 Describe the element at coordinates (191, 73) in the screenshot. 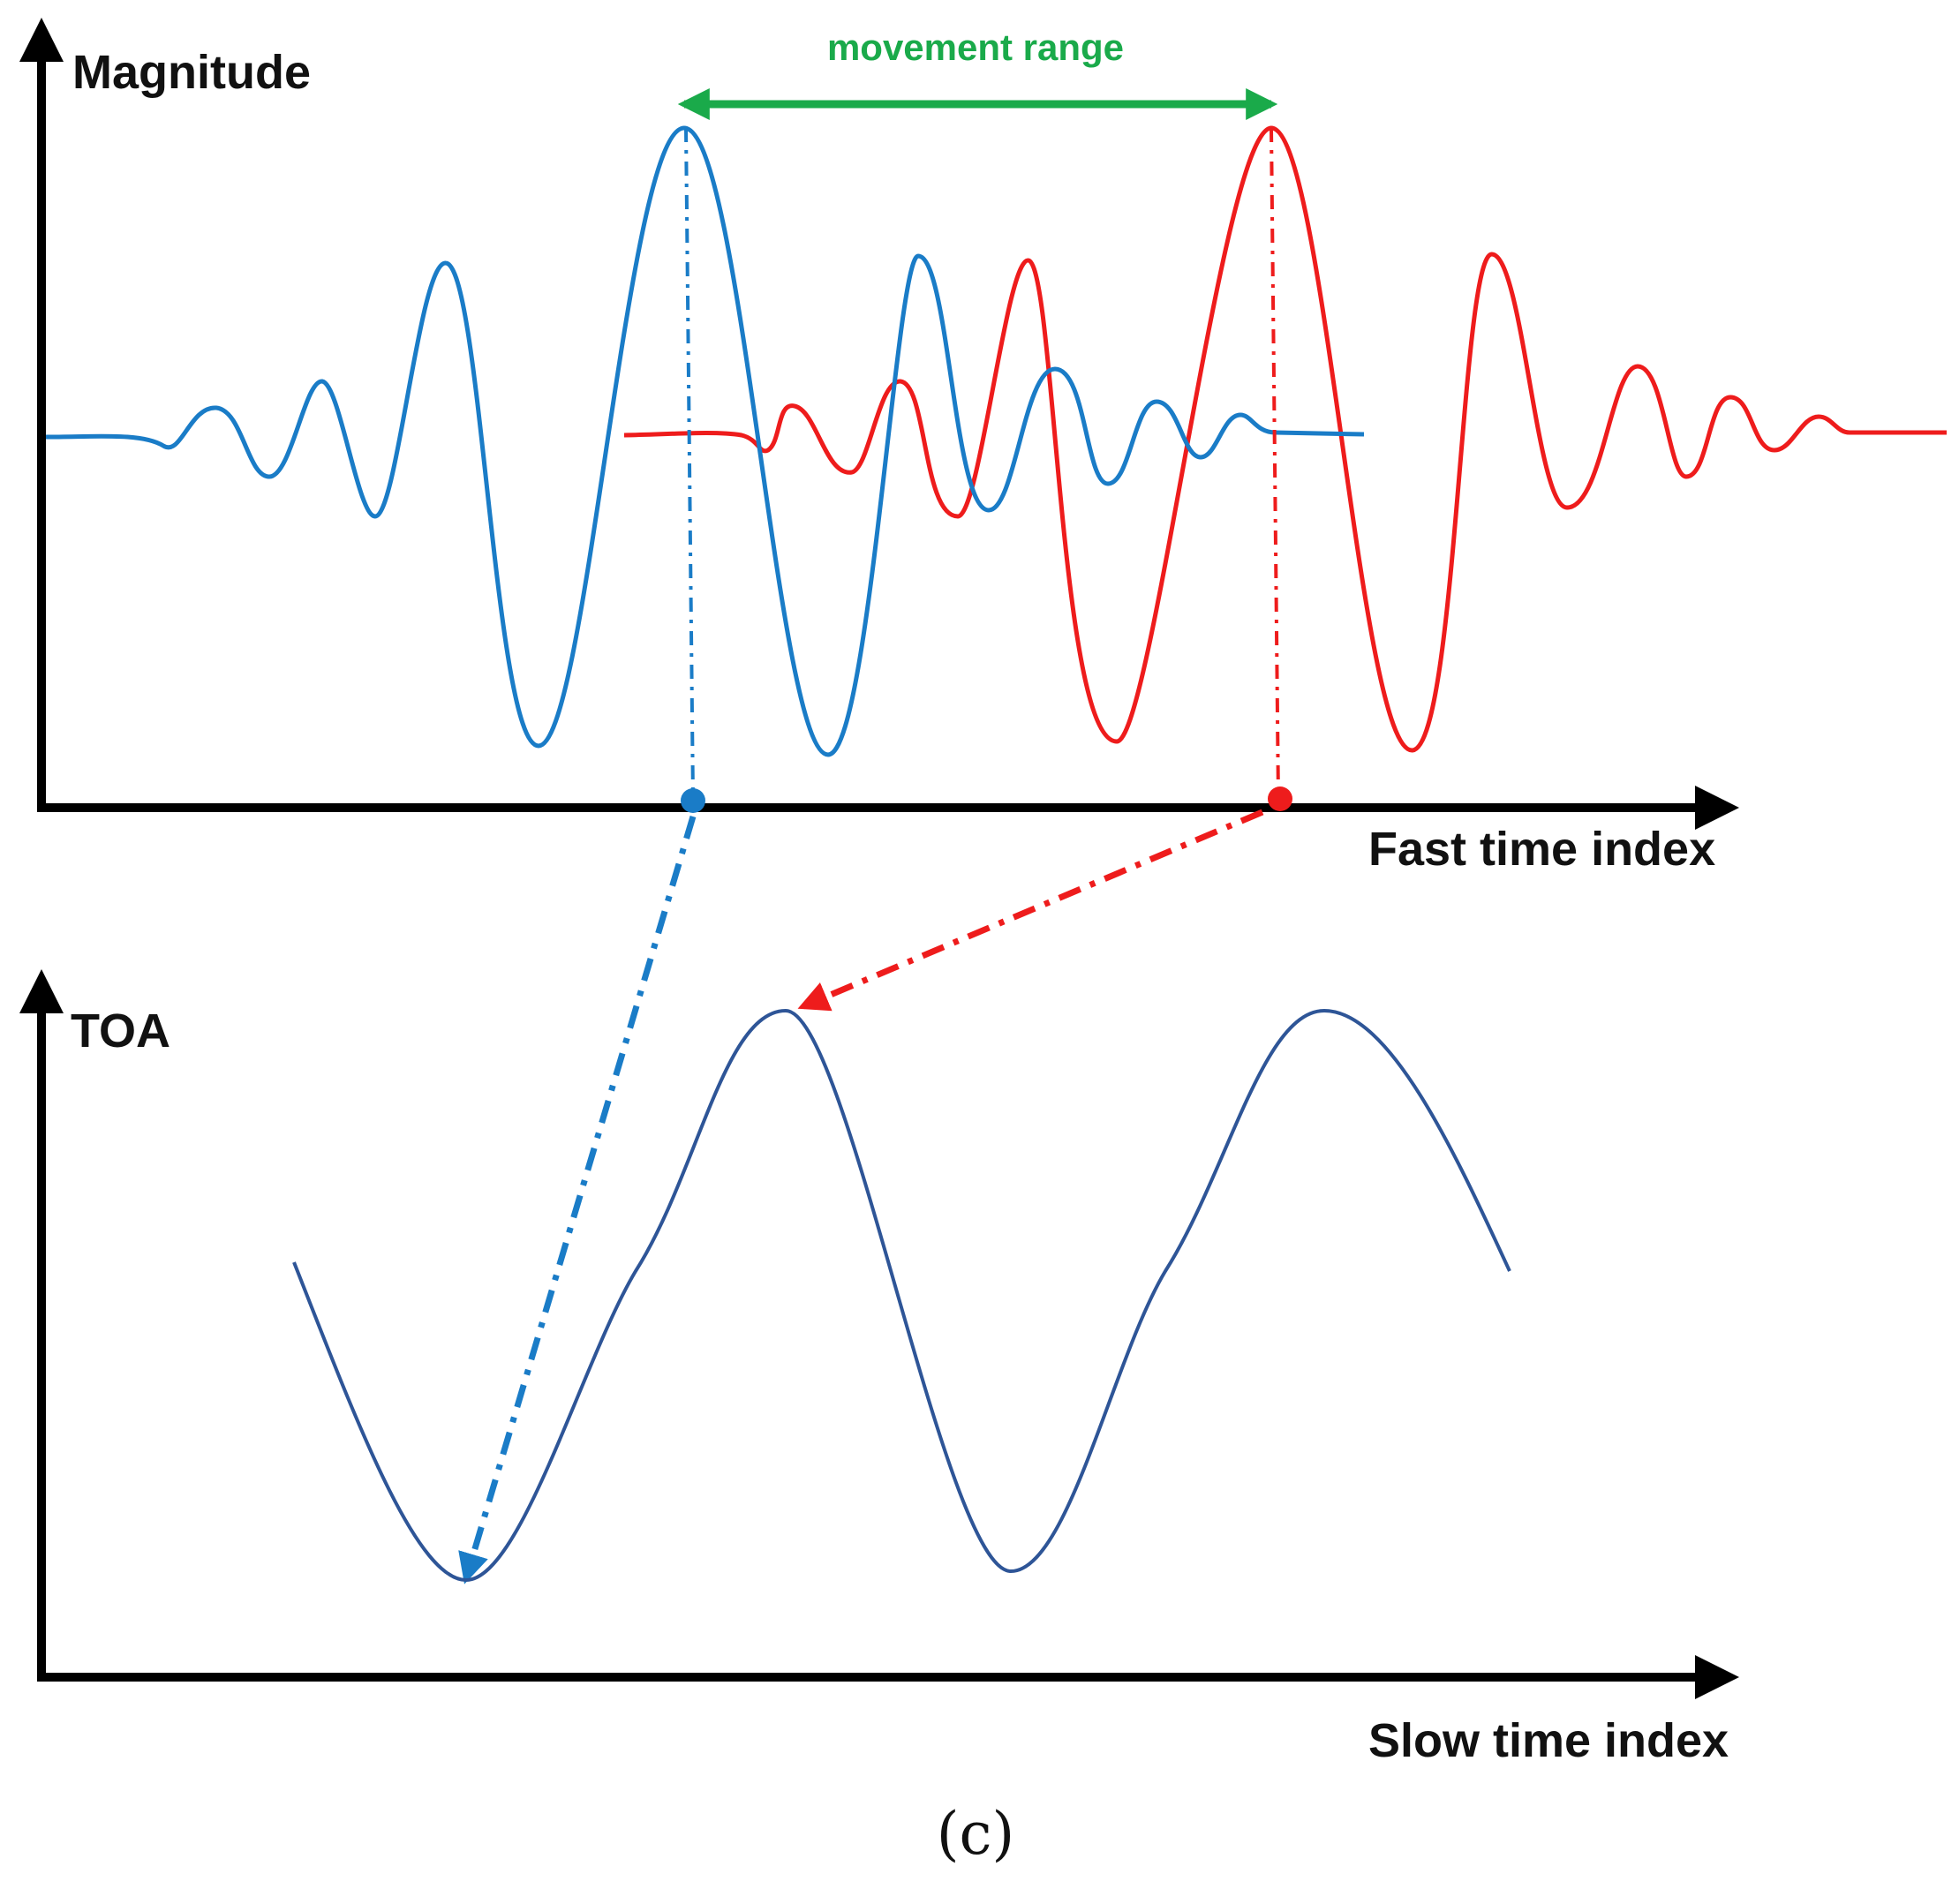

I see `magnitude-label: Magnitude` at that location.